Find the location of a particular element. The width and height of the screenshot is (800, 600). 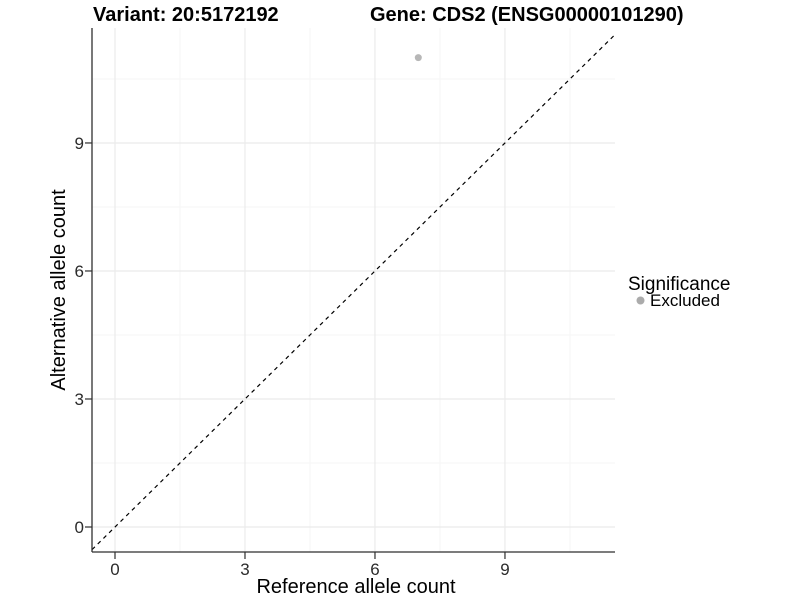

y-tick-label-3: 3 is located at coordinates (79, 399).